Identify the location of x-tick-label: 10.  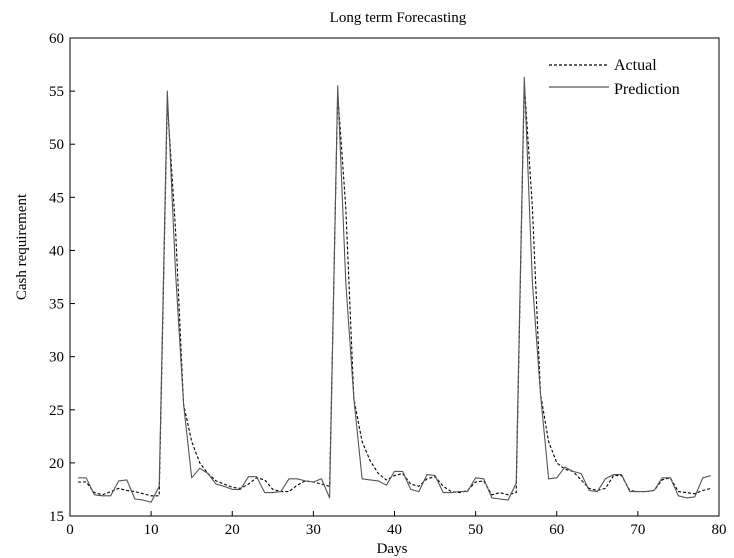
(151, 530).